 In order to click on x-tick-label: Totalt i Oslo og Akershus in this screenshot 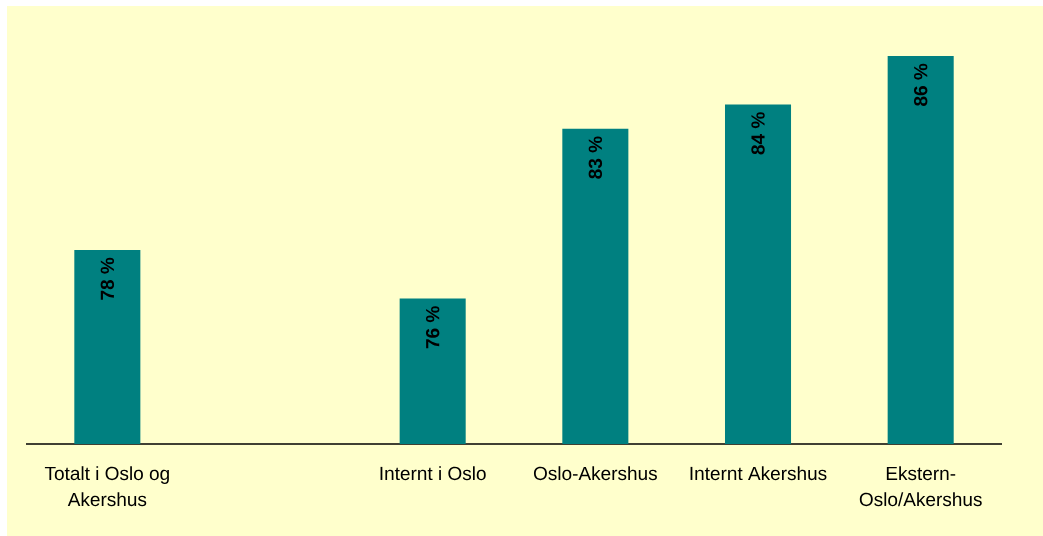, I will do `click(106, 486)`.